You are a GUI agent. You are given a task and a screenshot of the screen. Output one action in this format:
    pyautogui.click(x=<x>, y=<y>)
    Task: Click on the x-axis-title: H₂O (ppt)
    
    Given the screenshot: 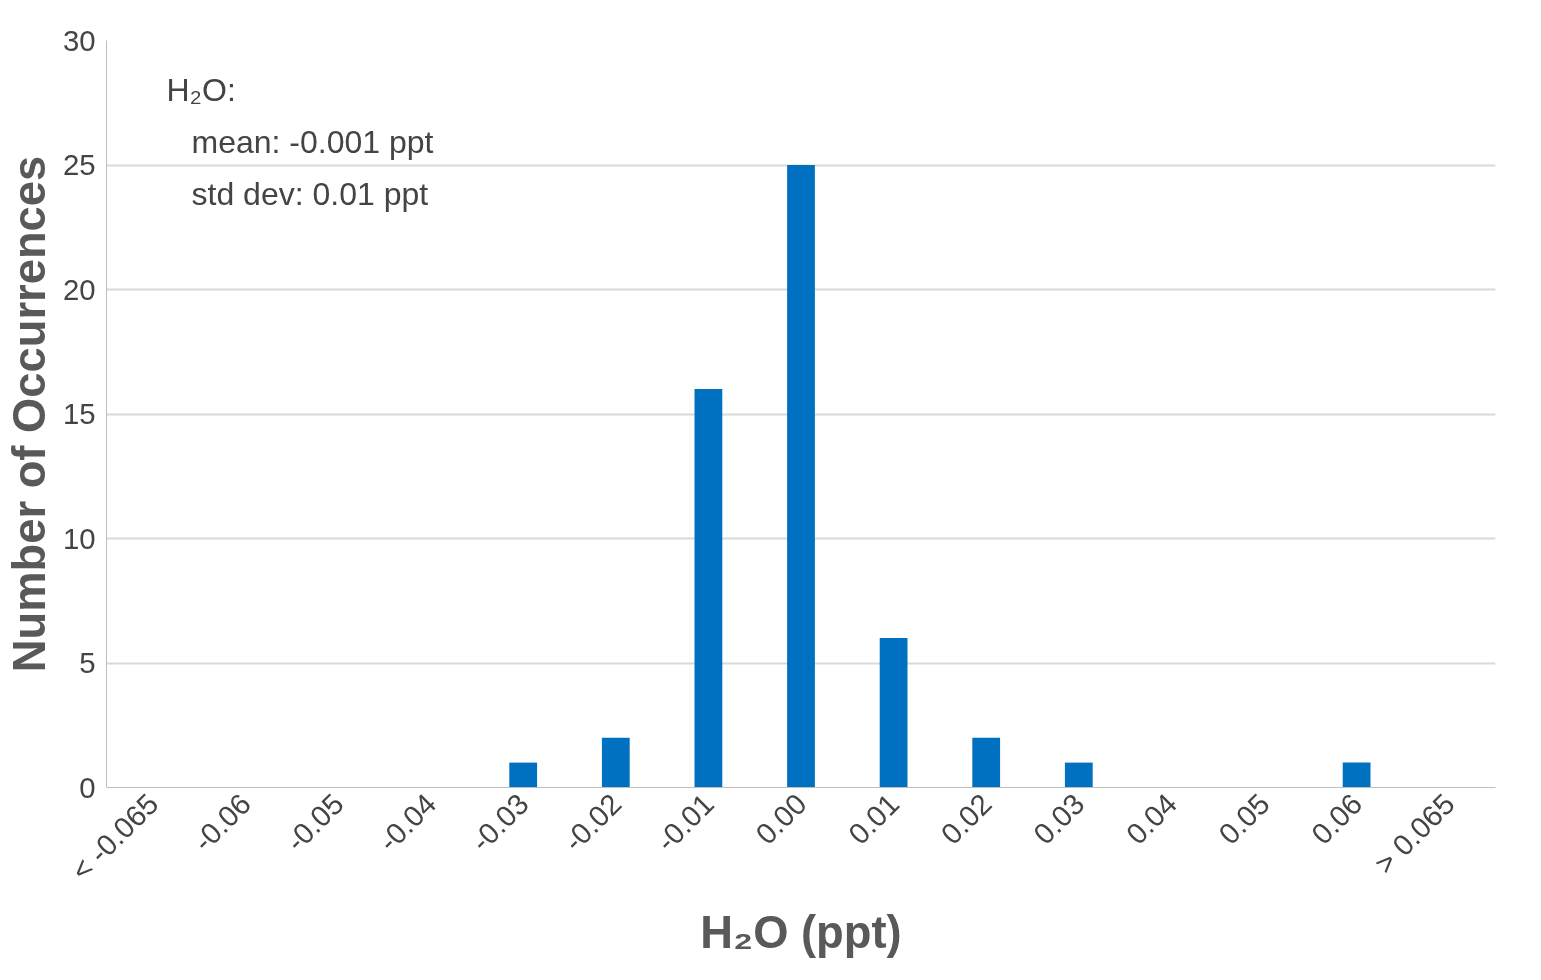 What is the action you would take?
    pyautogui.click(x=801, y=932)
    